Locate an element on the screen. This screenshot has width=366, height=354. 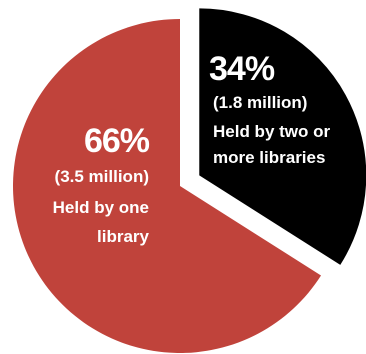
slice-two-or-more-desc-line-2: more libraries is located at coordinates (269, 157).